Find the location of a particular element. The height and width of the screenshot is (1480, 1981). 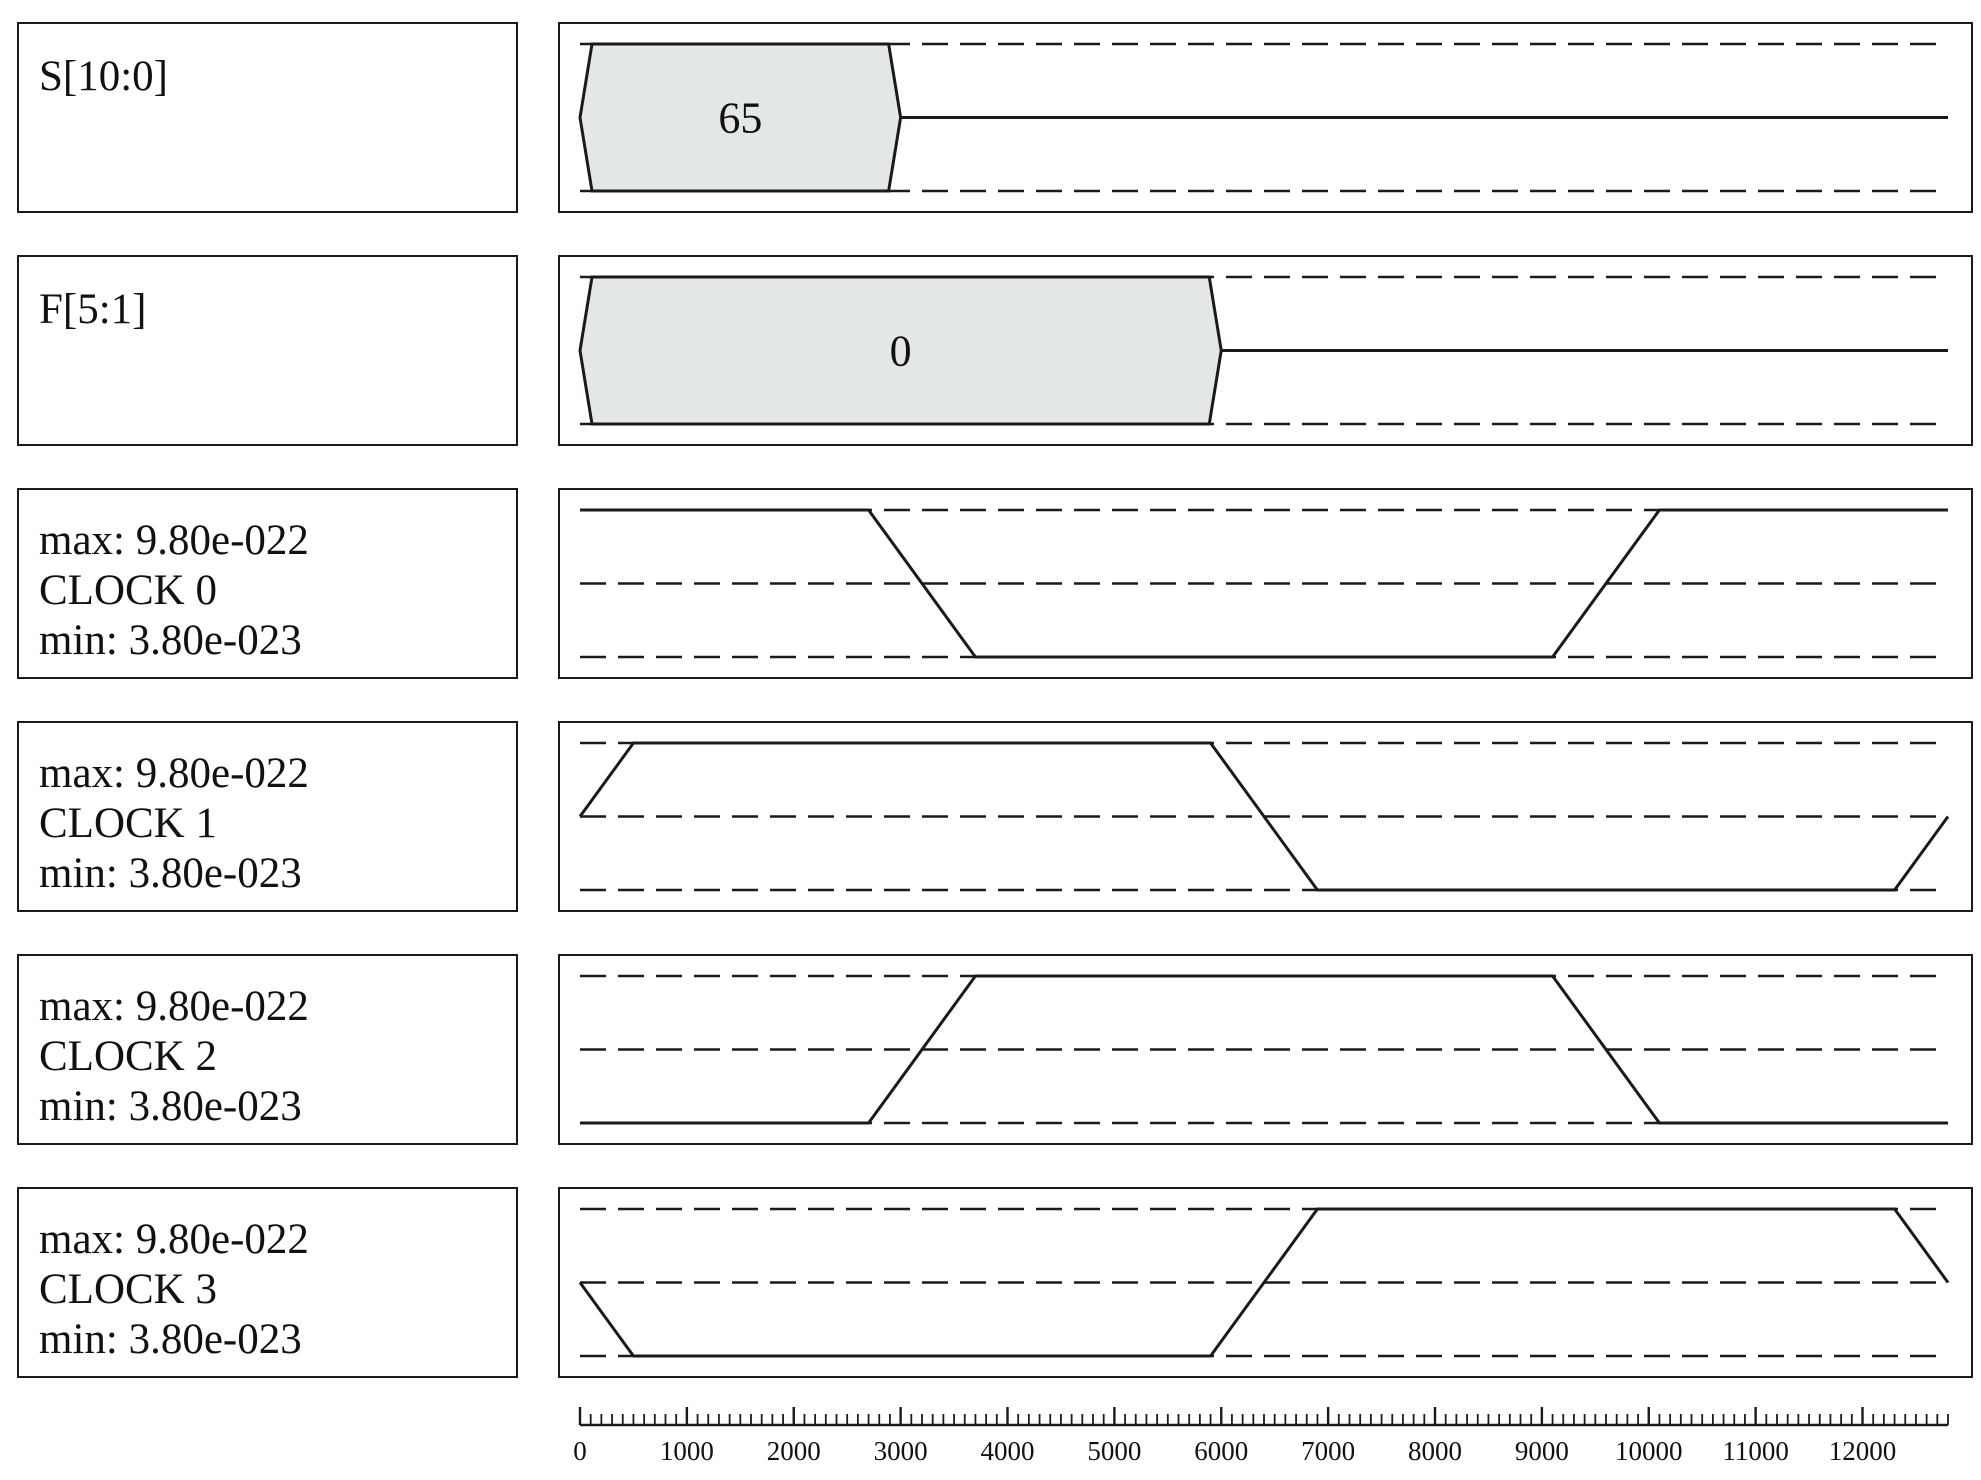

tick-label: 12000 is located at coordinates (1863, 1451).